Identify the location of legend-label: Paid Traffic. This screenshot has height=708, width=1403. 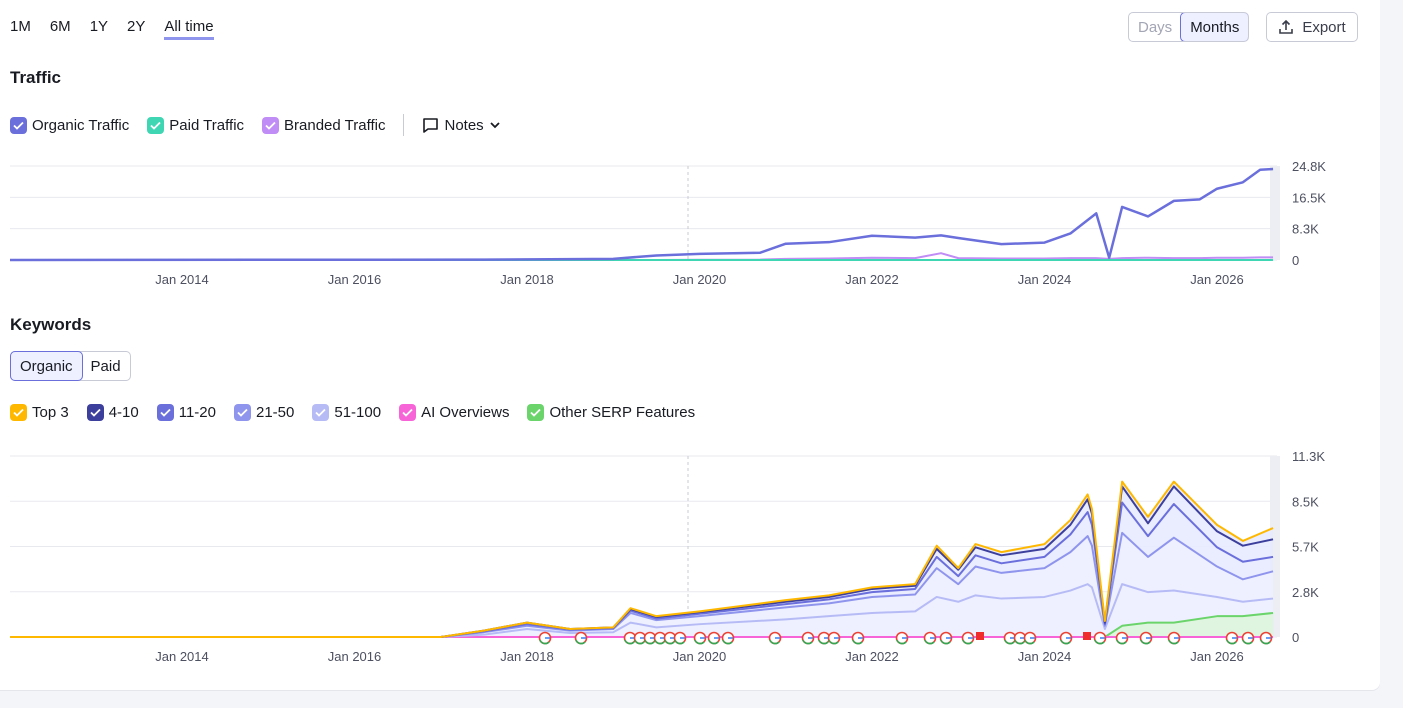
(207, 125).